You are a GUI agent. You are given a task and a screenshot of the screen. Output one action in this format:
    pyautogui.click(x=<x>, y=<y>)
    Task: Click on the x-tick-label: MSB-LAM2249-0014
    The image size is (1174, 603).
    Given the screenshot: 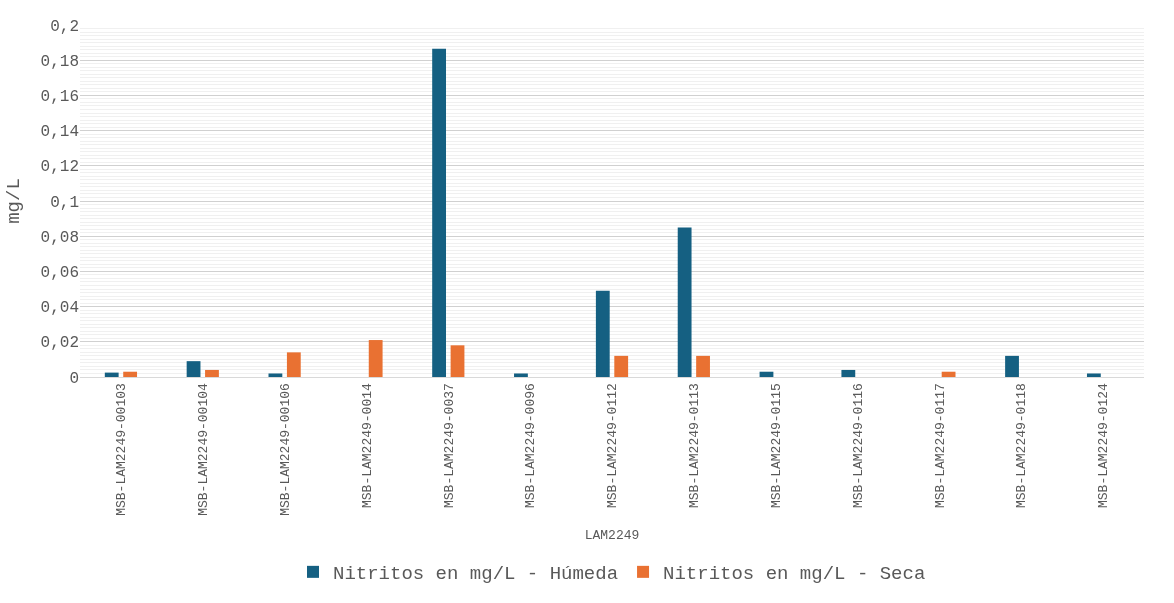 What is the action you would take?
    pyautogui.click(x=367, y=446)
    